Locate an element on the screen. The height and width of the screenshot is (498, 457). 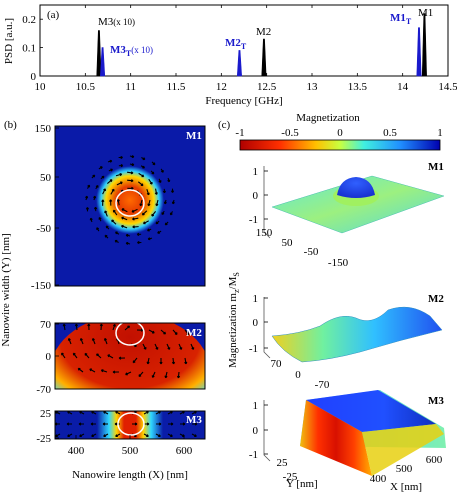
psd-y-tick-label: 0 is located at coordinates (34, 77).